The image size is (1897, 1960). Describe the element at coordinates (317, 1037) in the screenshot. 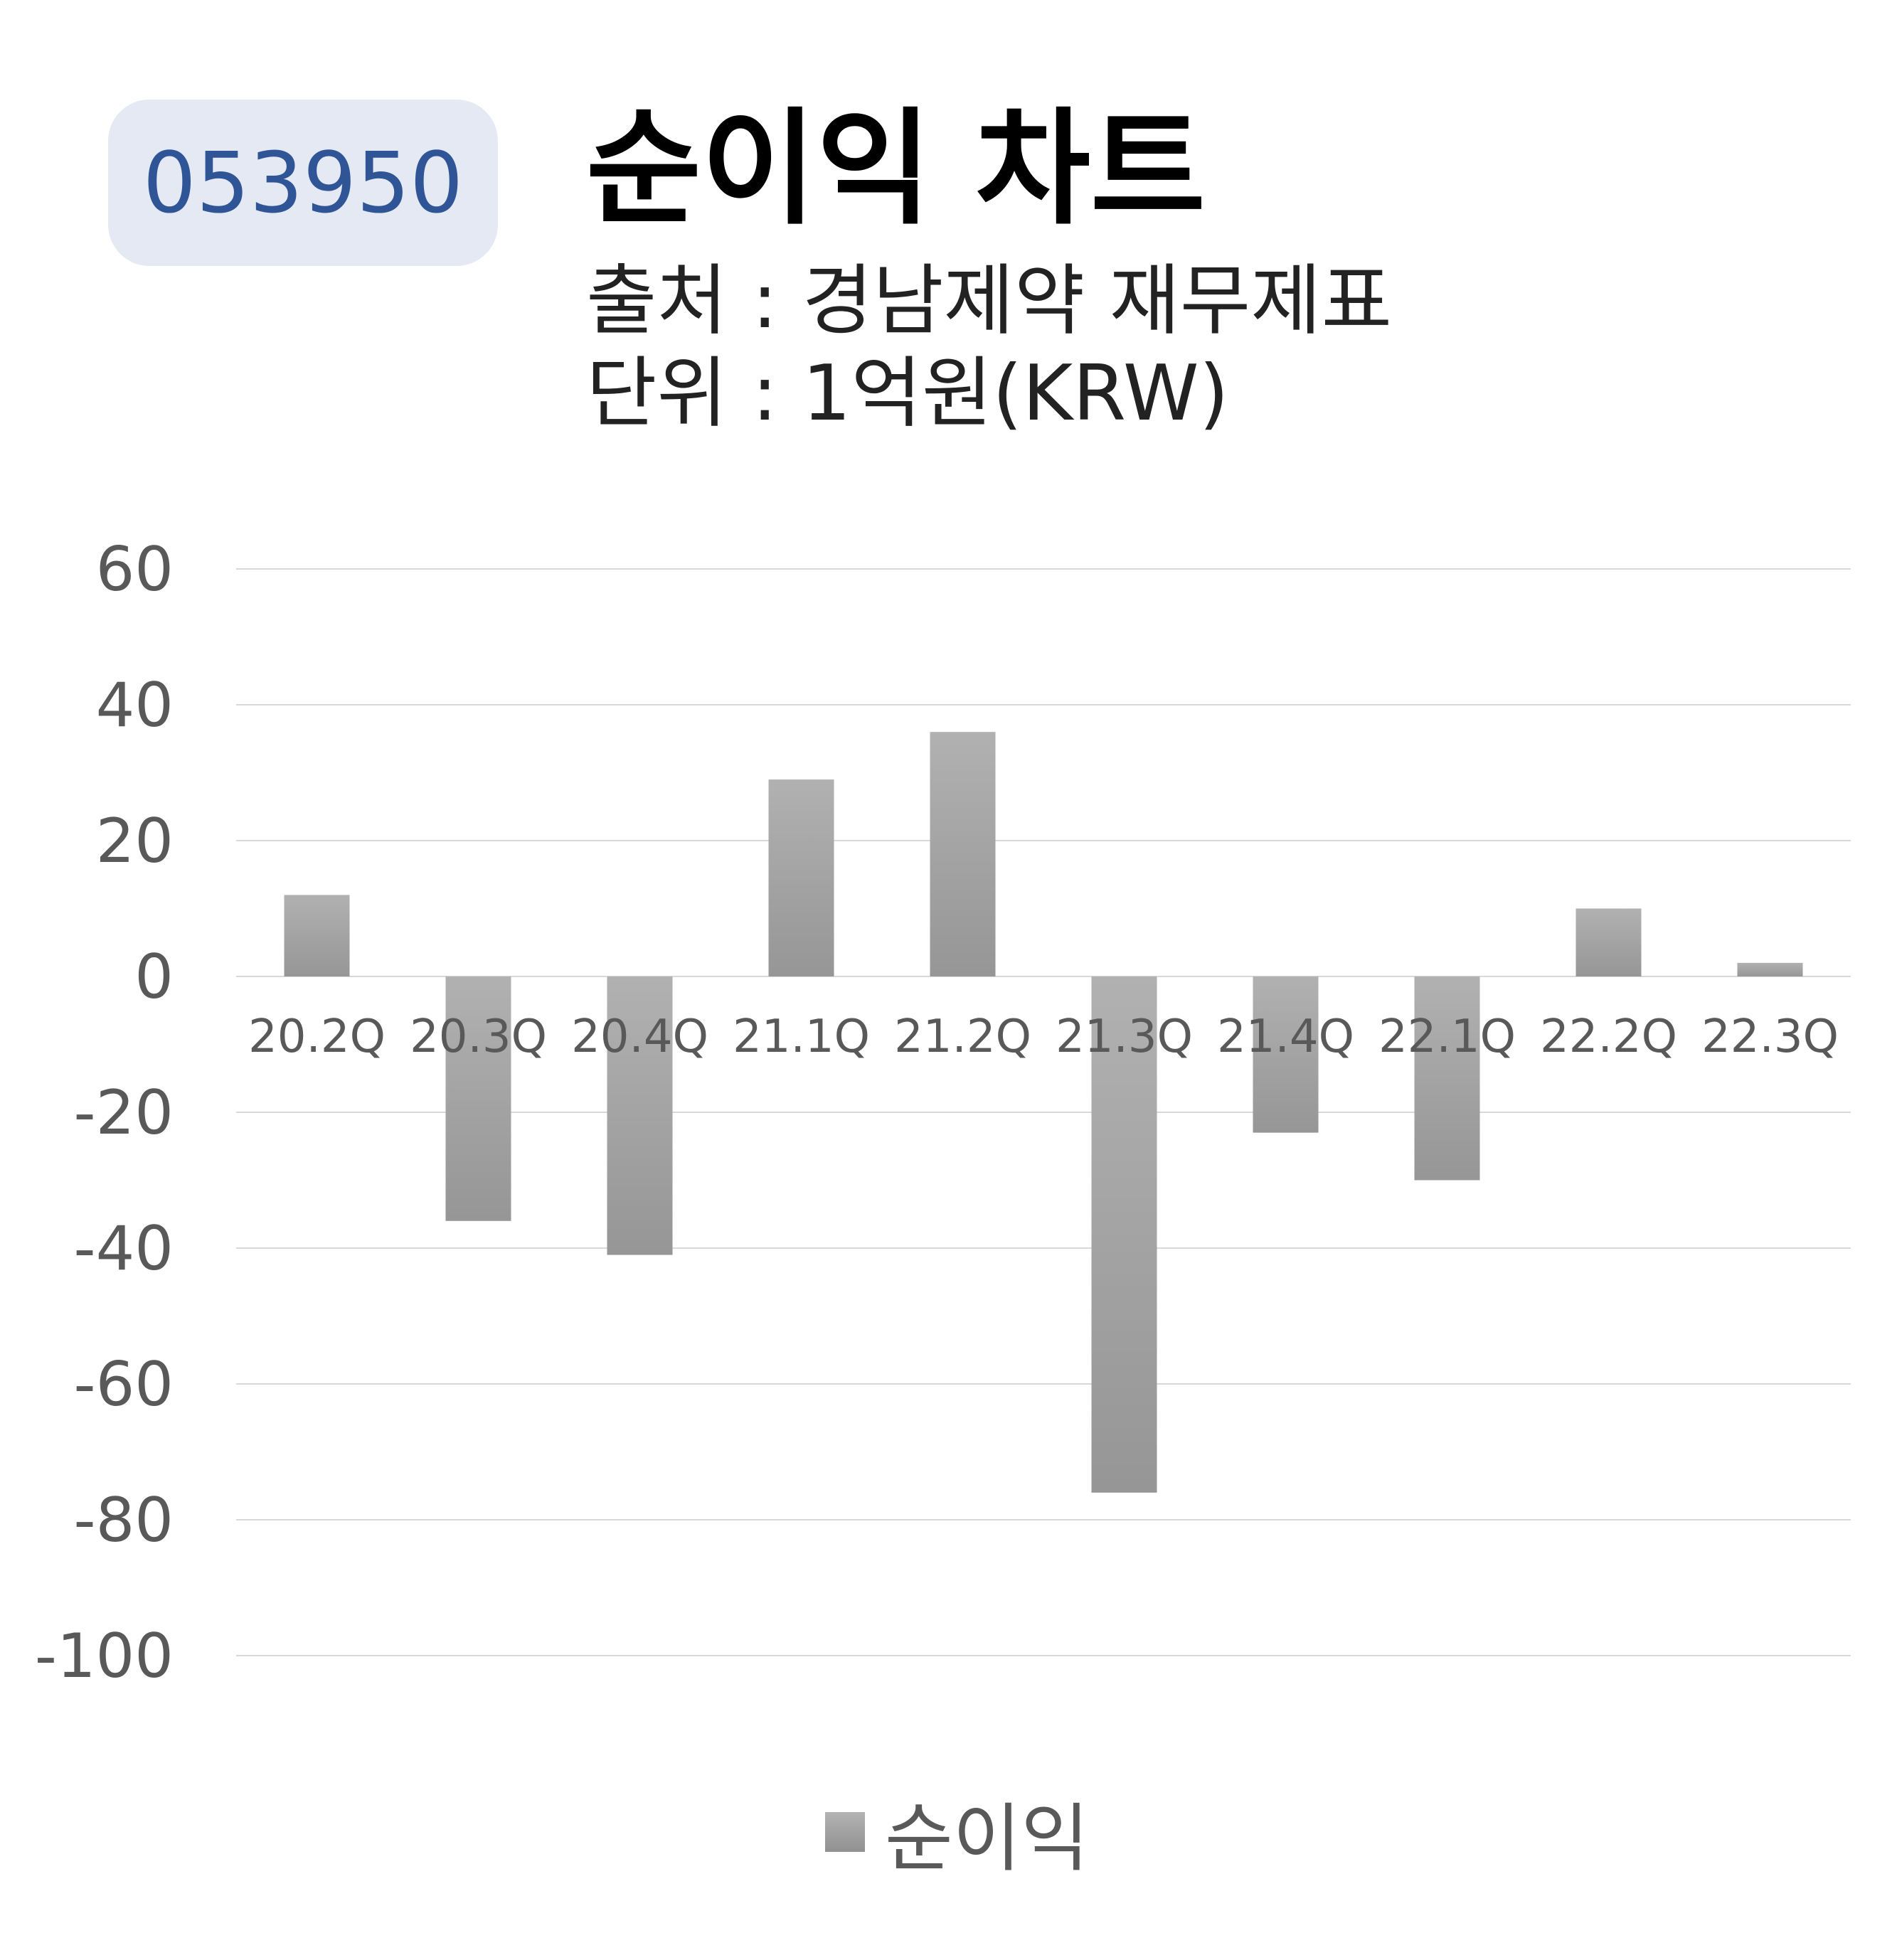

I see `x-tick-label: 20.2Q` at that location.